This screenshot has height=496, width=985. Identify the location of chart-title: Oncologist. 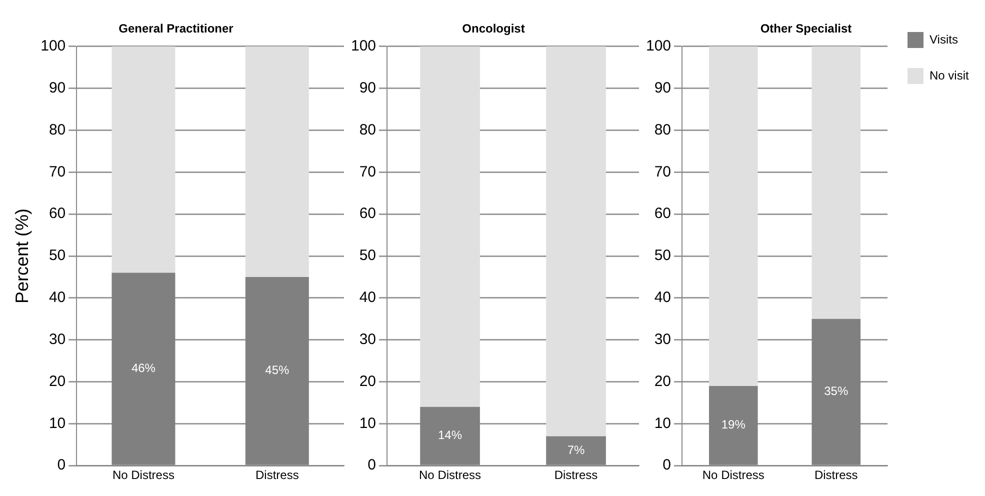
(493, 29).